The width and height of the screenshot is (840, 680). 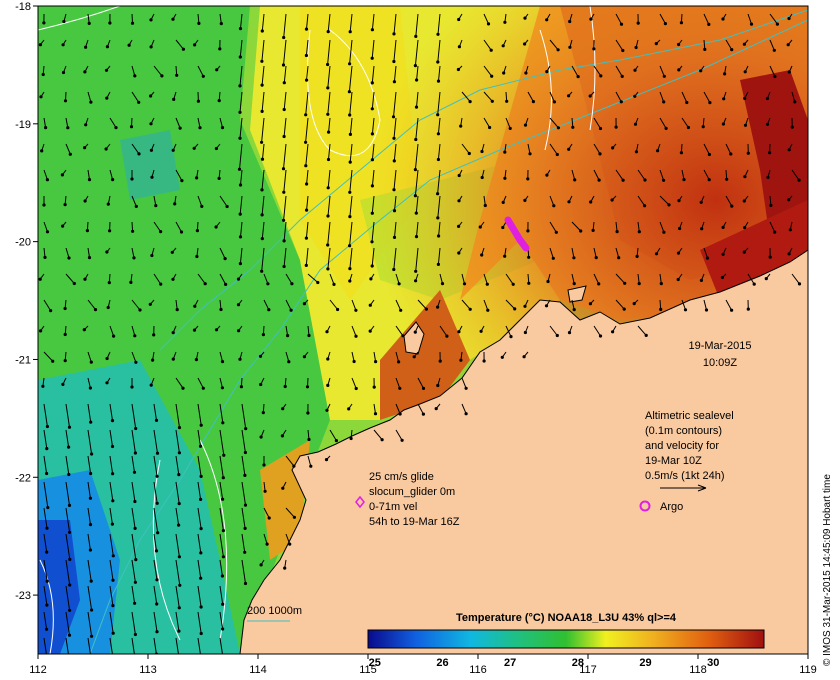 What do you see at coordinates (23, 360) in the screenshot?
I see `lat-tick-label: -21` at bounding box center [23, 360].